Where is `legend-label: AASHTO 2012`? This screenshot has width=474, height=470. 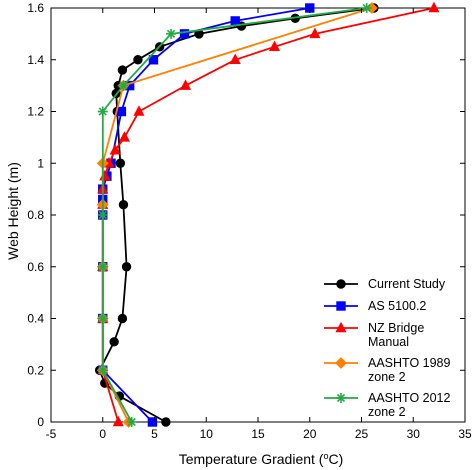
legend-label: AASHTO 2012 is located at coordinates (409, 398).